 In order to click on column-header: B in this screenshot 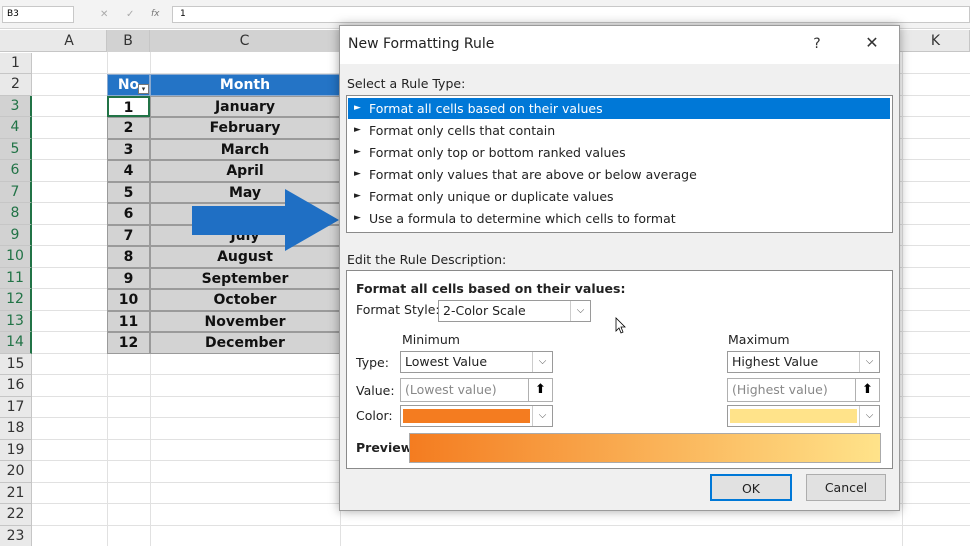, I will do `click(128, 41)`.